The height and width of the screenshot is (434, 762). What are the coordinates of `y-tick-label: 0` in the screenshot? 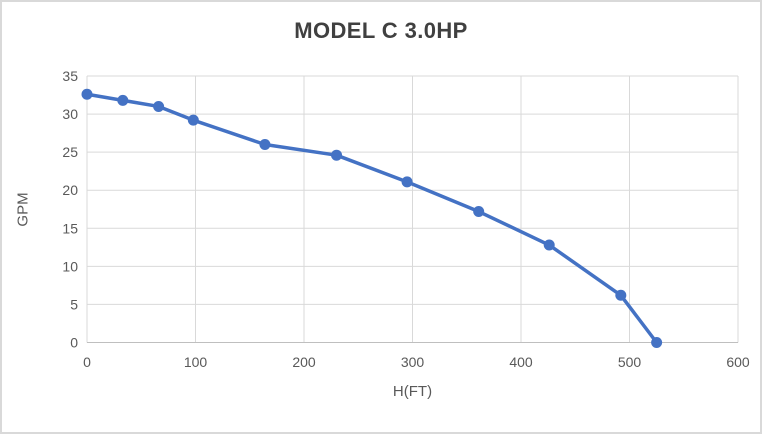 It's located at (74, 343).